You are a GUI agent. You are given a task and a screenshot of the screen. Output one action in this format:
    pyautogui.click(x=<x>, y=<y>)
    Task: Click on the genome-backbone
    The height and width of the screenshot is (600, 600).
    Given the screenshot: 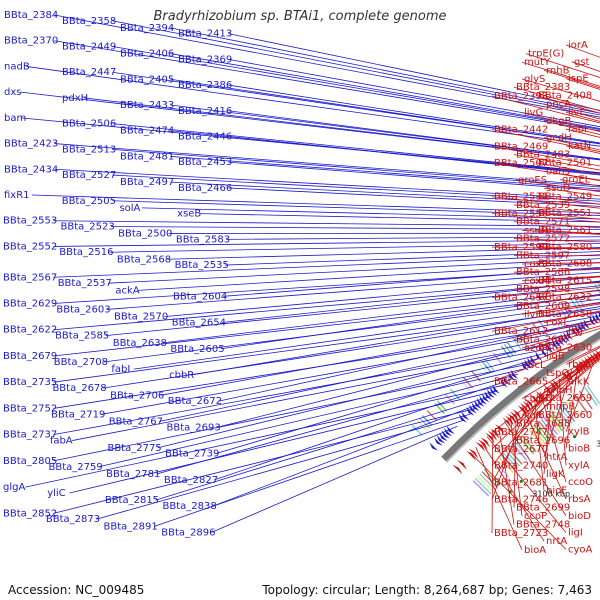 What is the action you would take?
    pyautogui.click(x=520, y=396)
    